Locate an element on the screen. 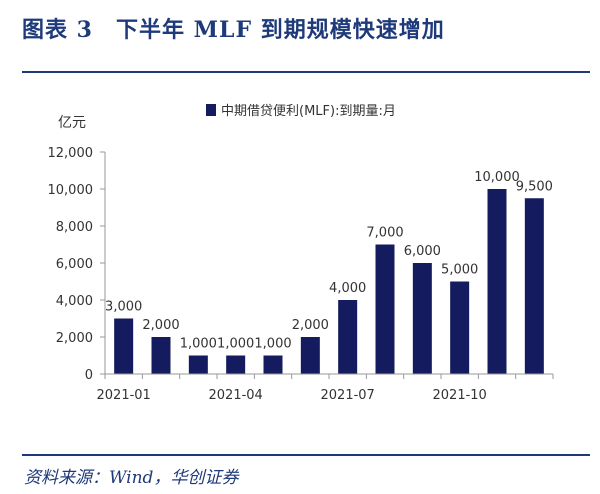 The height and width of the screenshot is (494, 600). x-axis: 2021-01 2021-04 2021-07 2021-10 is located at coordinates (325, 388).